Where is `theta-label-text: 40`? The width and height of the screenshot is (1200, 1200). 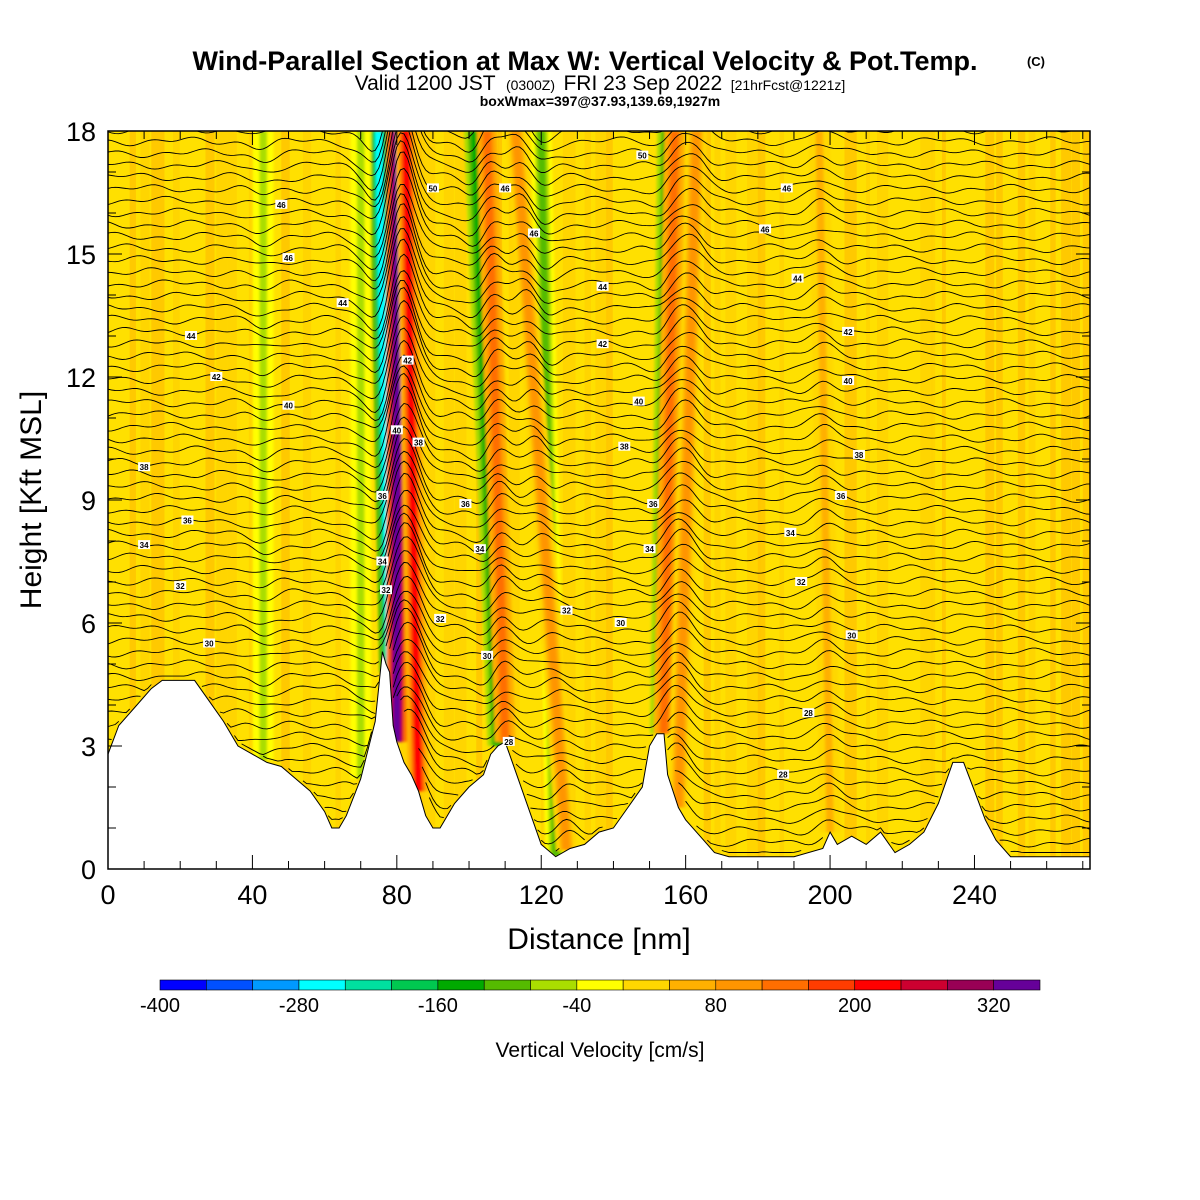 theta-label-text: 40 is located at coordinates (288, 406).